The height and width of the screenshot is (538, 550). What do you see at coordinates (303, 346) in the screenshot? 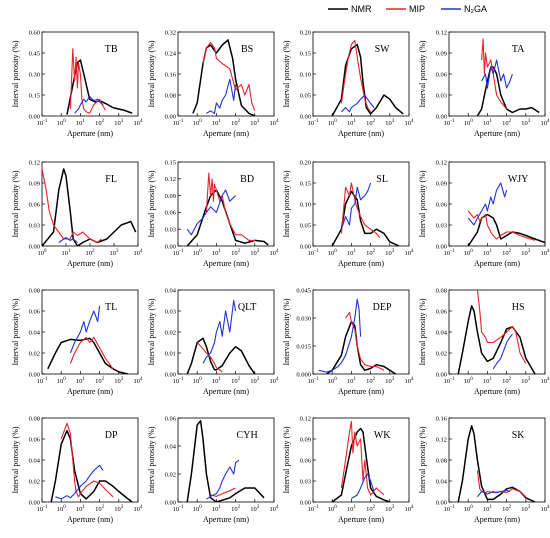
I see `y-tick-label-dep: 0.015` at bounding box center [303, 346].